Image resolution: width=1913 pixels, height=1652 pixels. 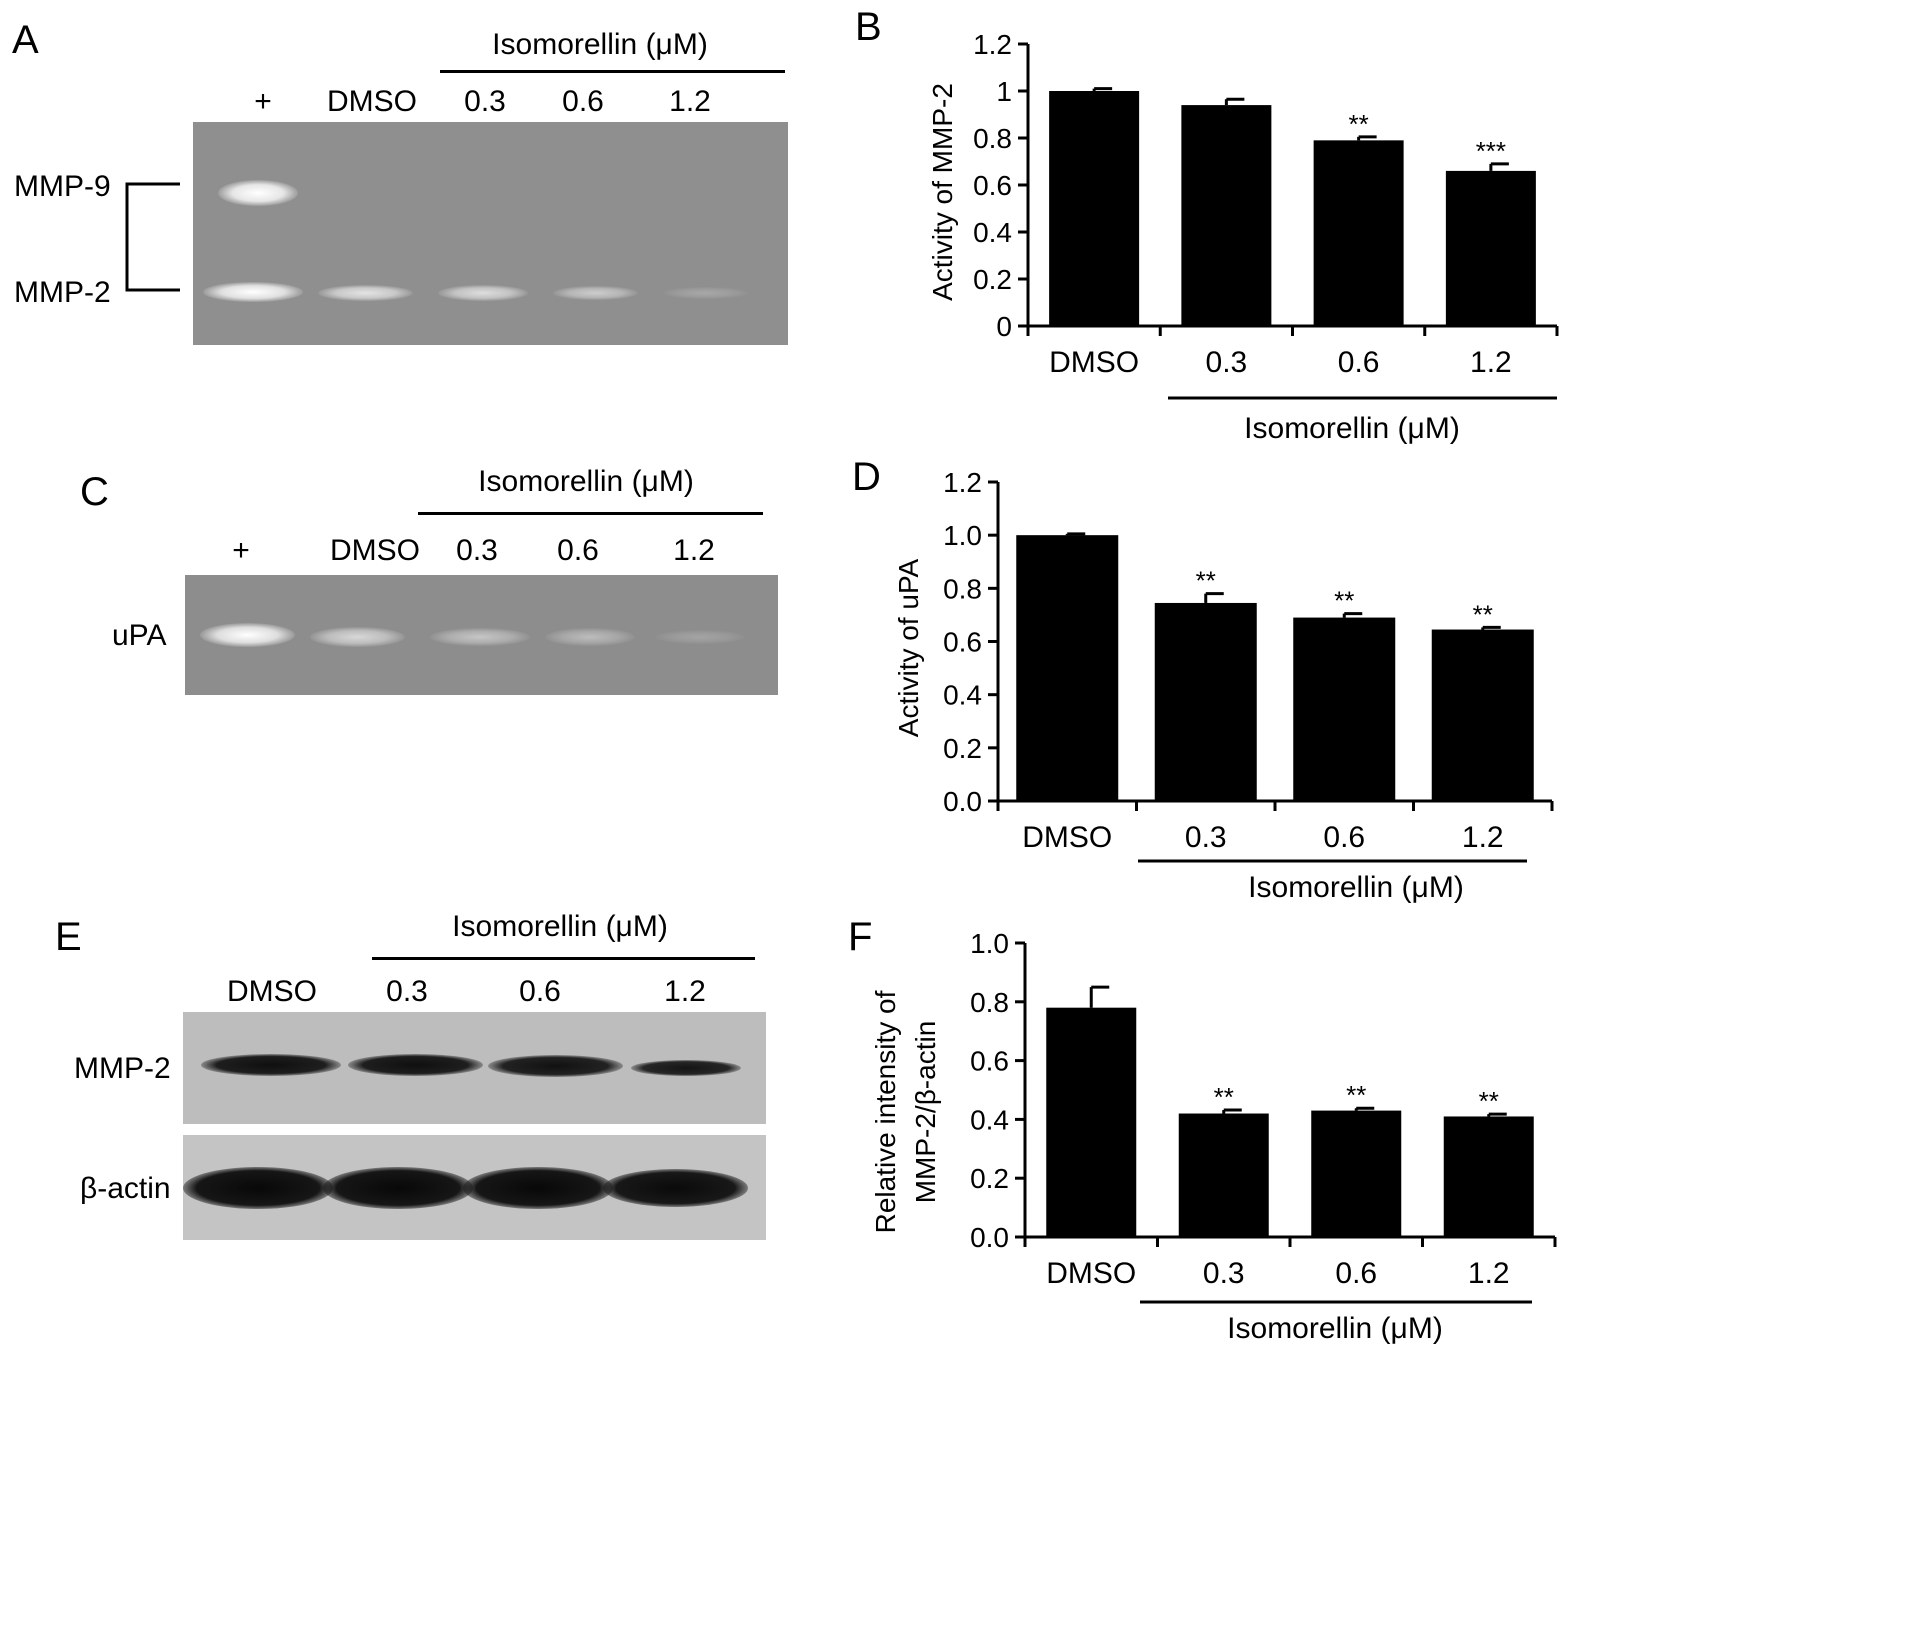 What do you see at coordinates (540, 991) in the screenshot?
I see `panel-e-lane-label: 0.6` at bounding box center [540, 991].